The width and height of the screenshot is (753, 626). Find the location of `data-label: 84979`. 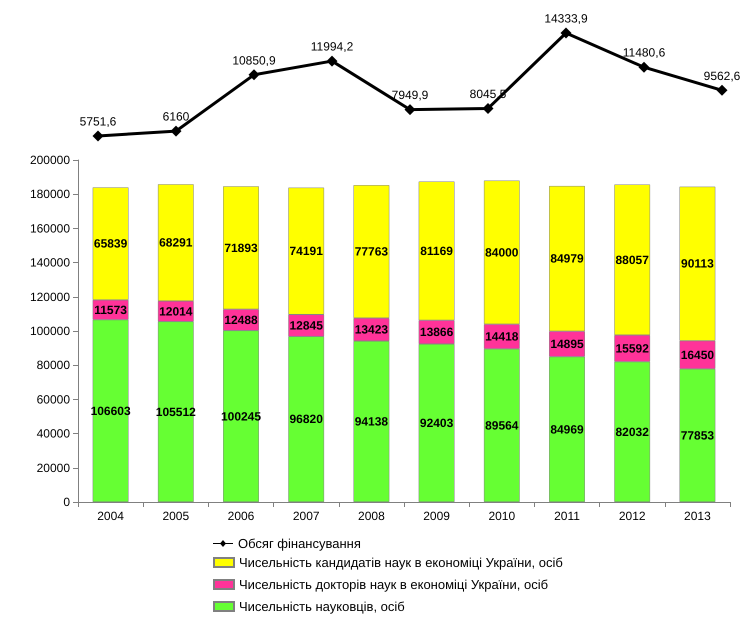

data-label: 84979 is located at coordinates (567, 259).